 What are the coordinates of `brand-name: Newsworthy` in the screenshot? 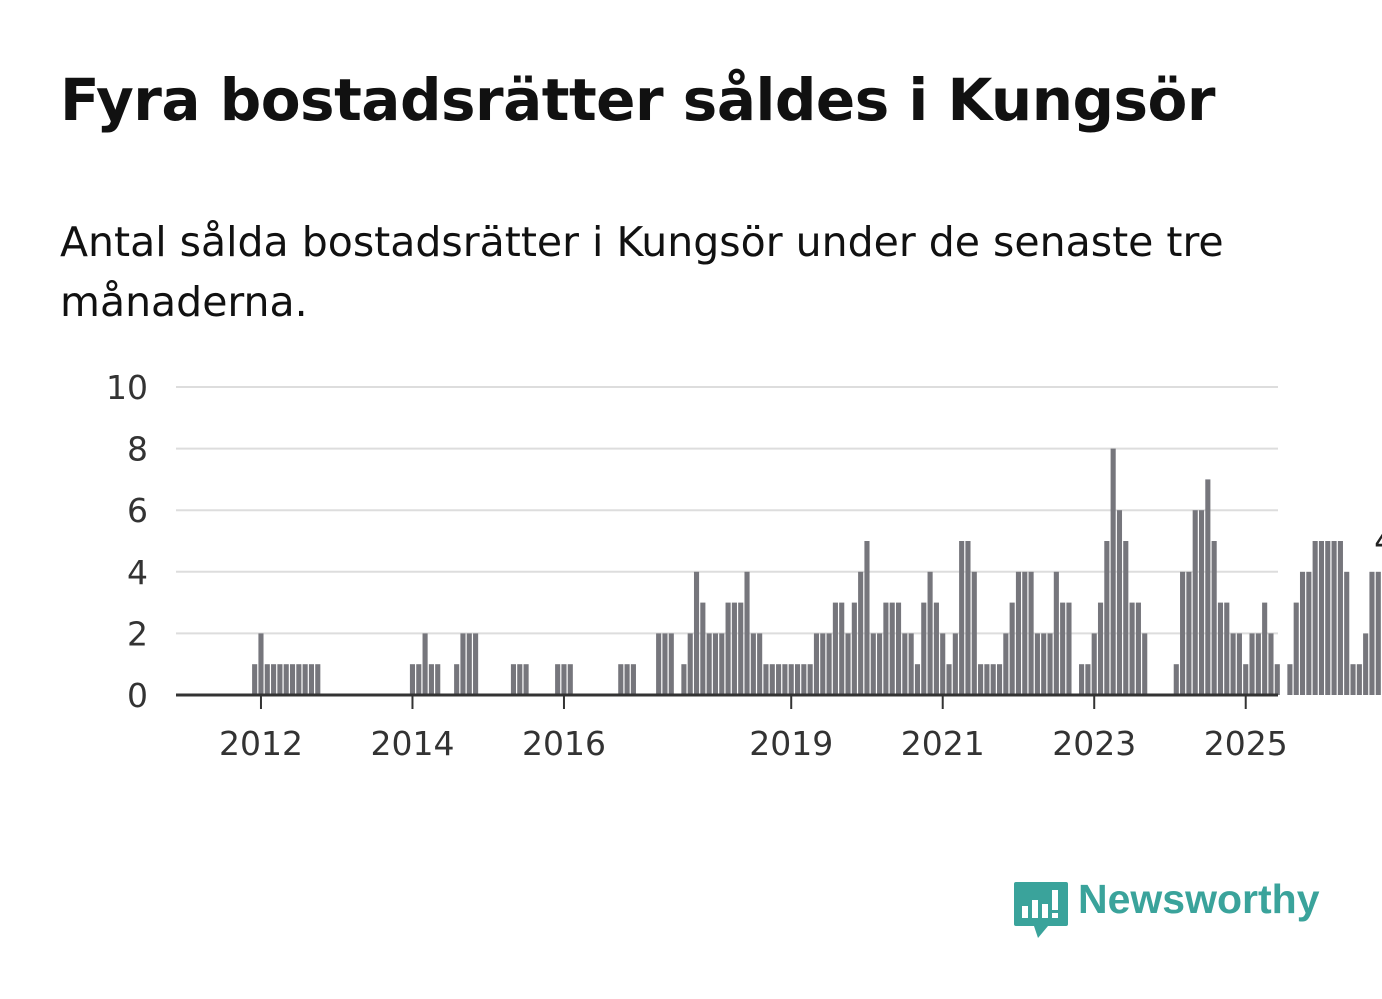 It's located at (1199, 899).